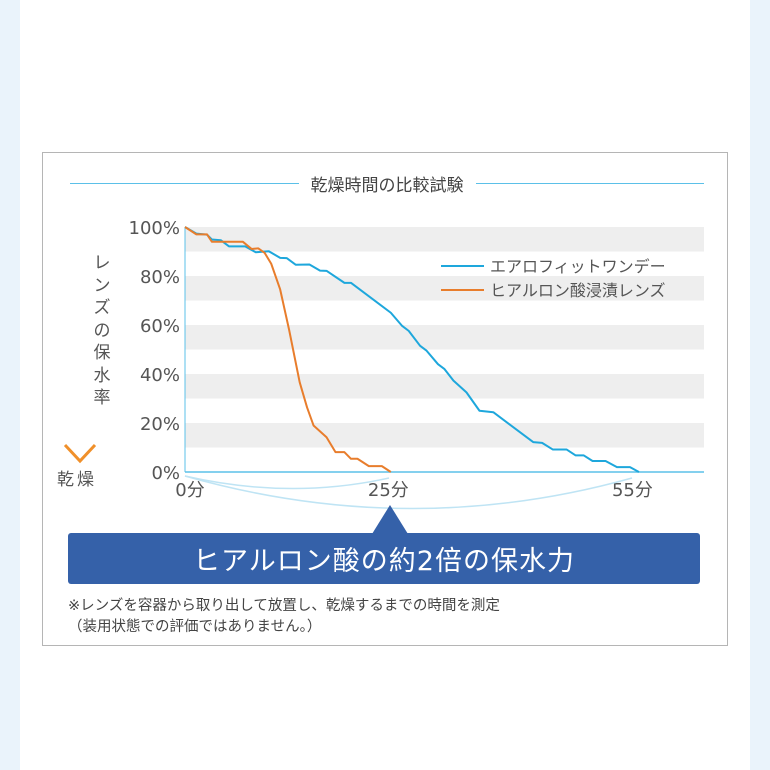 This screenshot has width=770, height=770. Describe the element at coordinates (589, 183) in the screenshot. I see `title-rule-right` at that location.